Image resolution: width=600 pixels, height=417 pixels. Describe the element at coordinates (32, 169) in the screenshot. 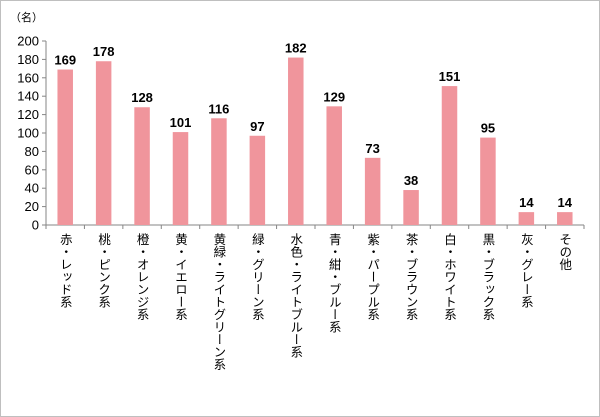

I see `y-tick-label: 60` at that location.